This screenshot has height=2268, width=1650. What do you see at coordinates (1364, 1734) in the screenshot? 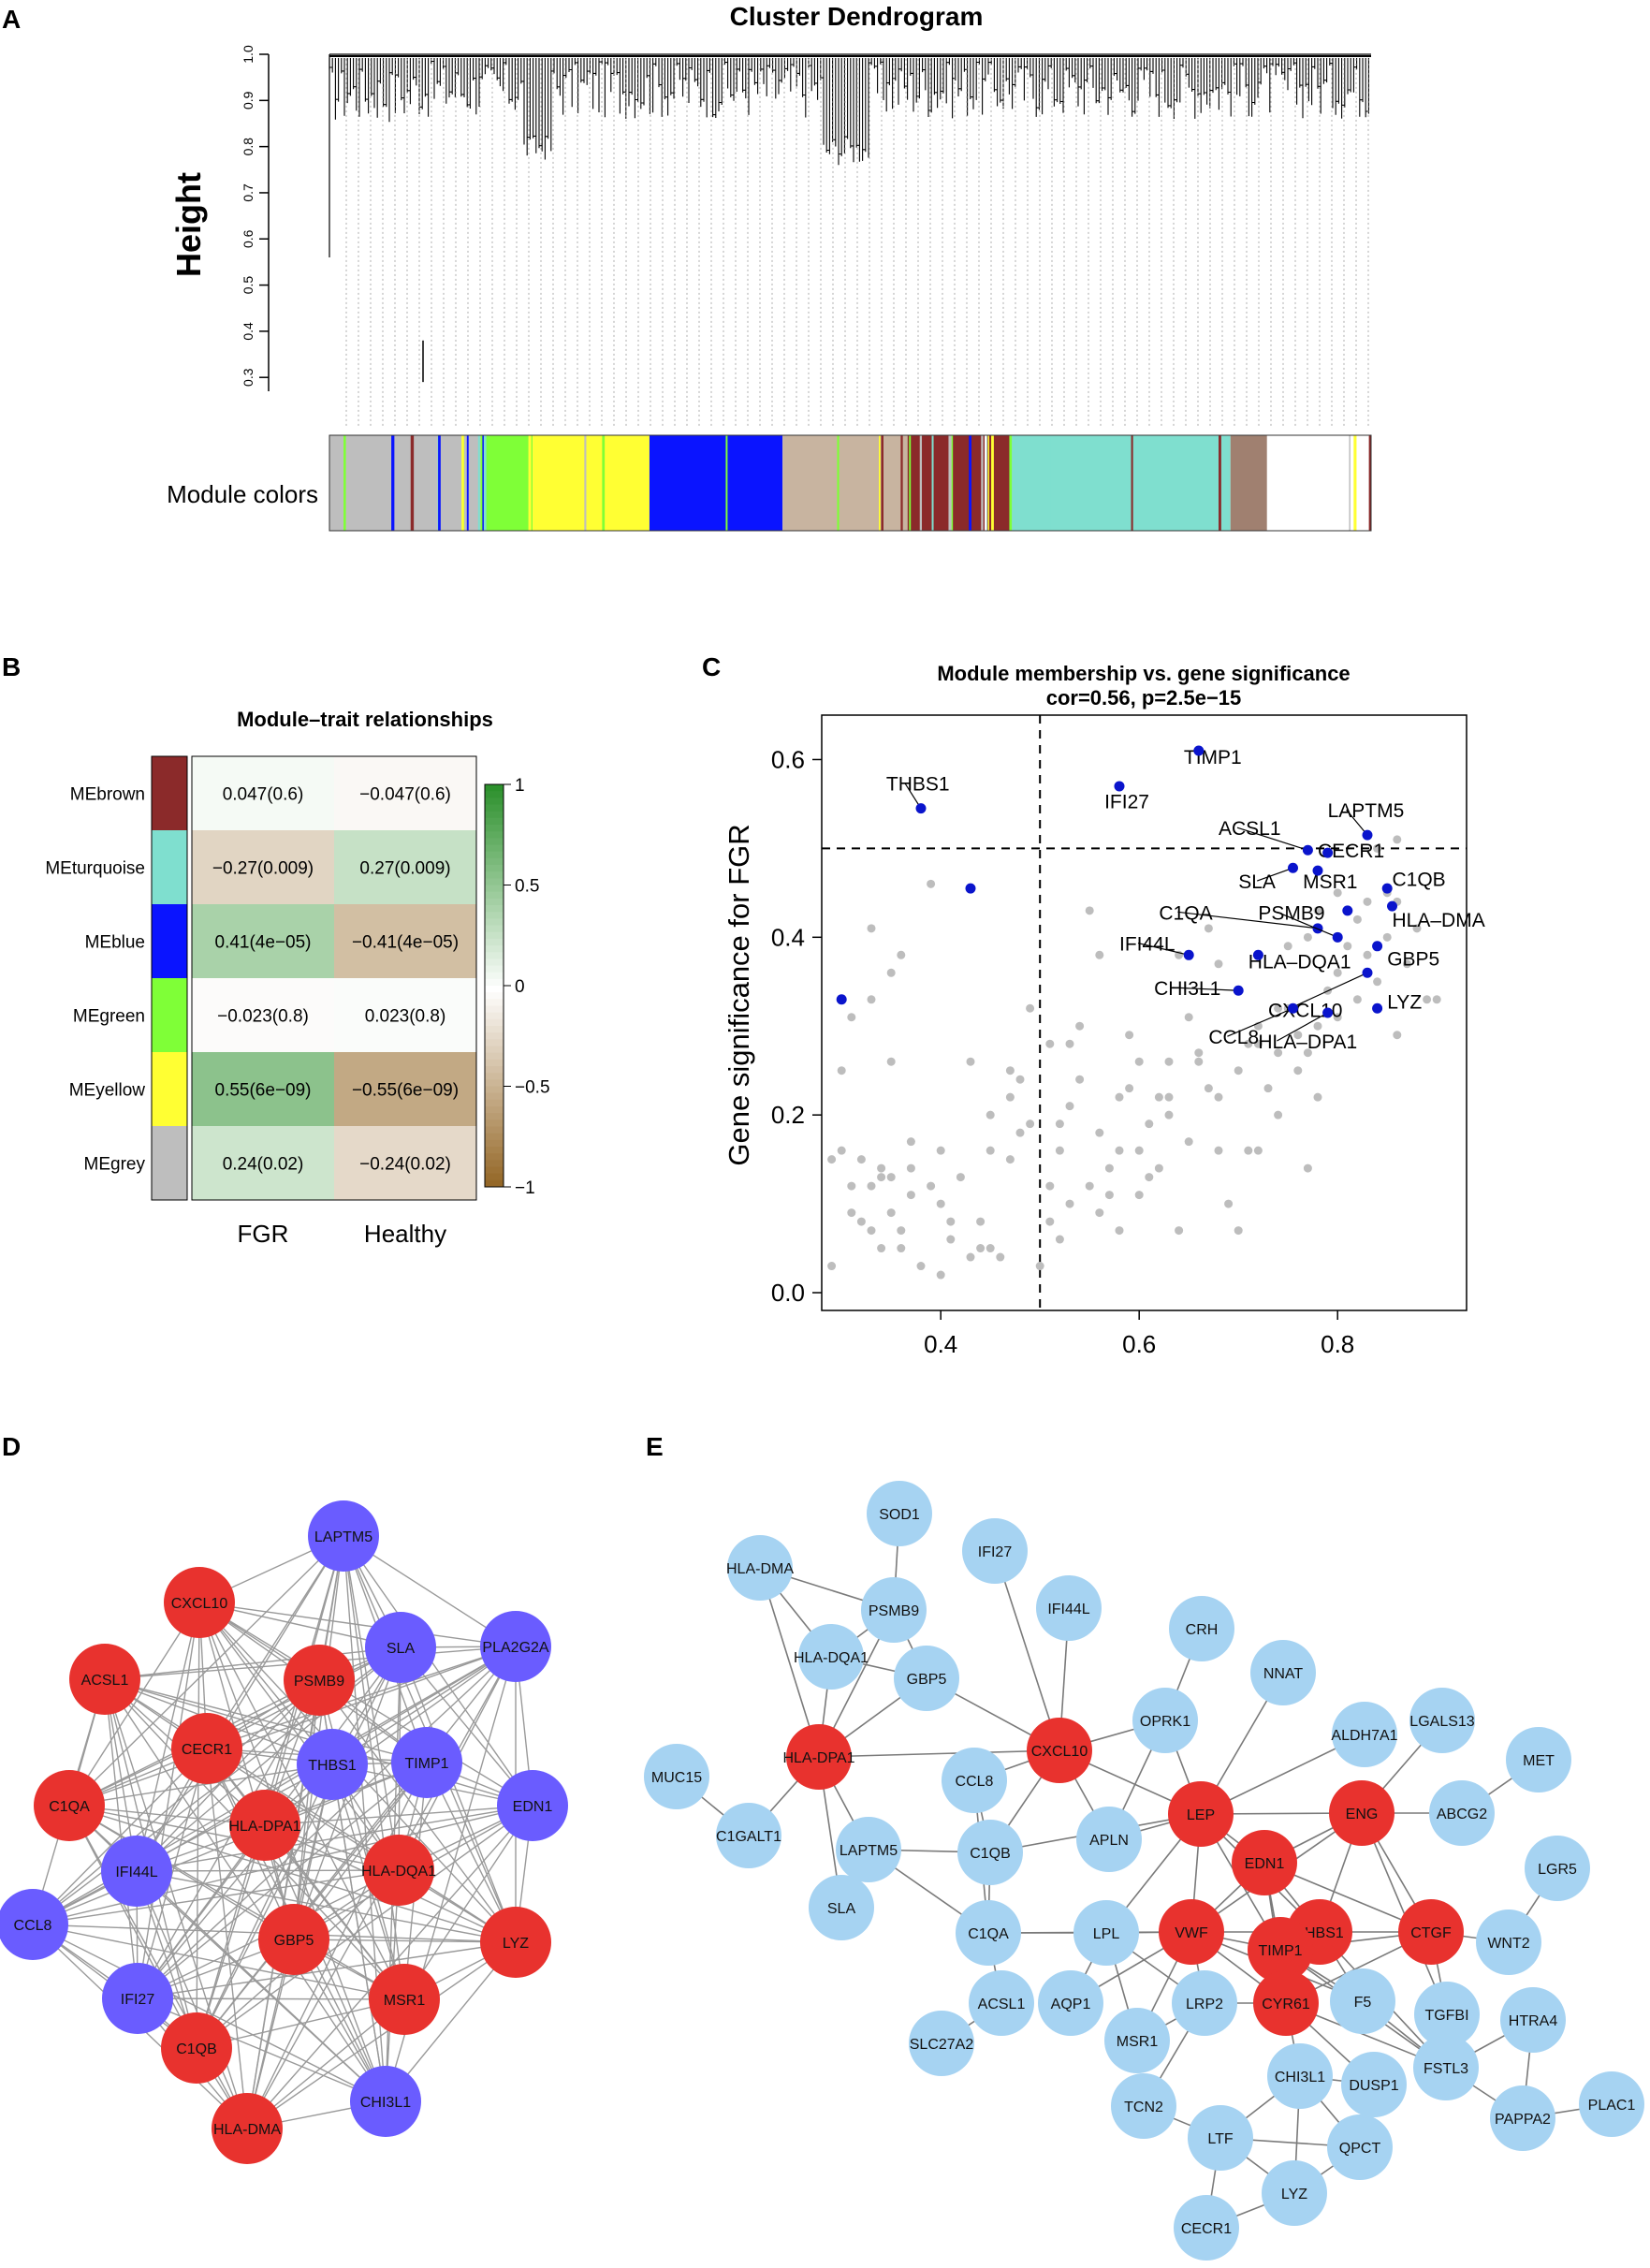
I see `network-node: ALDH7A1` at bounding box center [1364, 1734].